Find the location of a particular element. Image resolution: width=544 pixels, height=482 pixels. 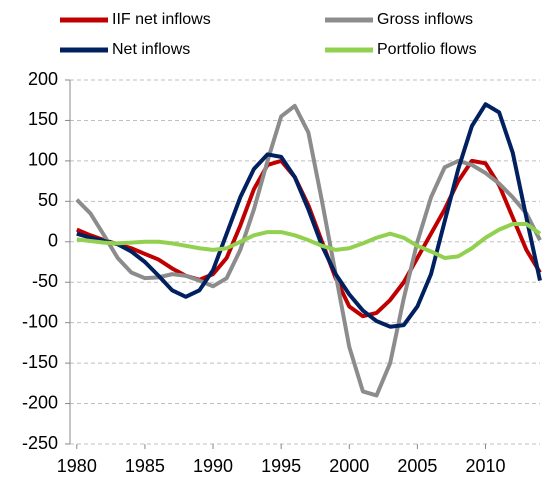

y-tick-label: 150 is located at coordinates (43, 119).